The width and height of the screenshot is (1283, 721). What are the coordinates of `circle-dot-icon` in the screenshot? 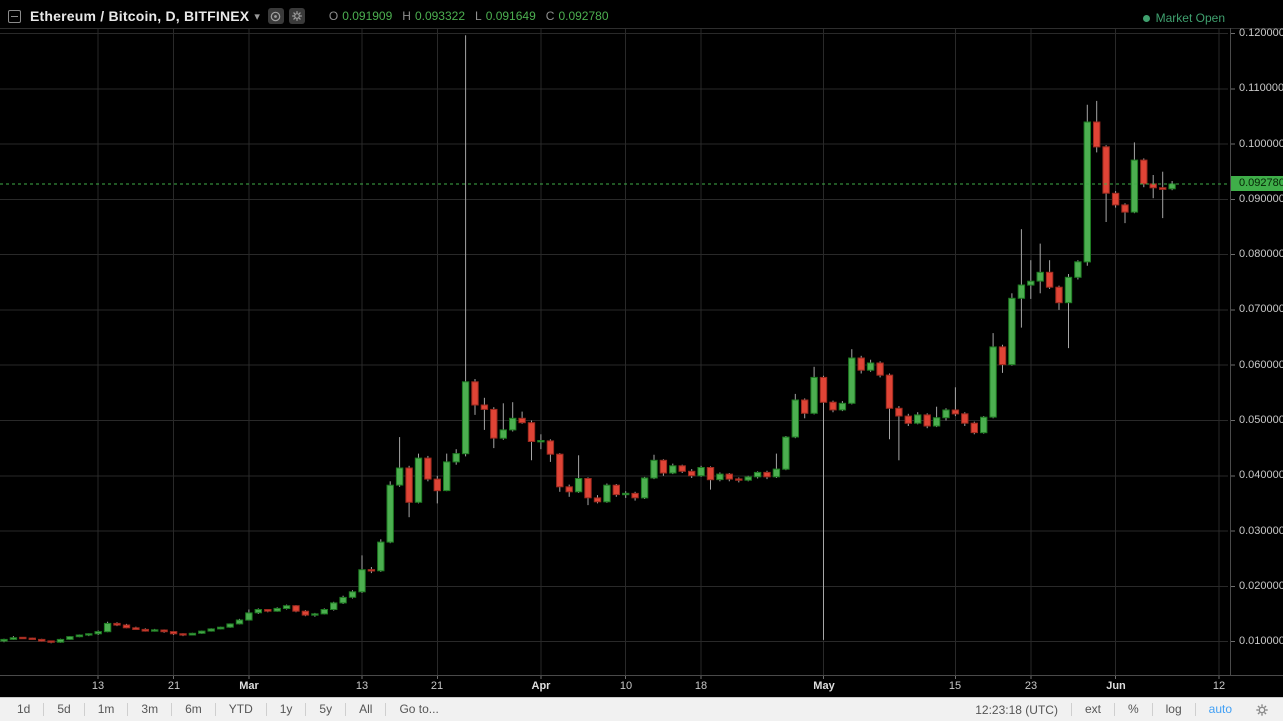 It's located at (276, 16).